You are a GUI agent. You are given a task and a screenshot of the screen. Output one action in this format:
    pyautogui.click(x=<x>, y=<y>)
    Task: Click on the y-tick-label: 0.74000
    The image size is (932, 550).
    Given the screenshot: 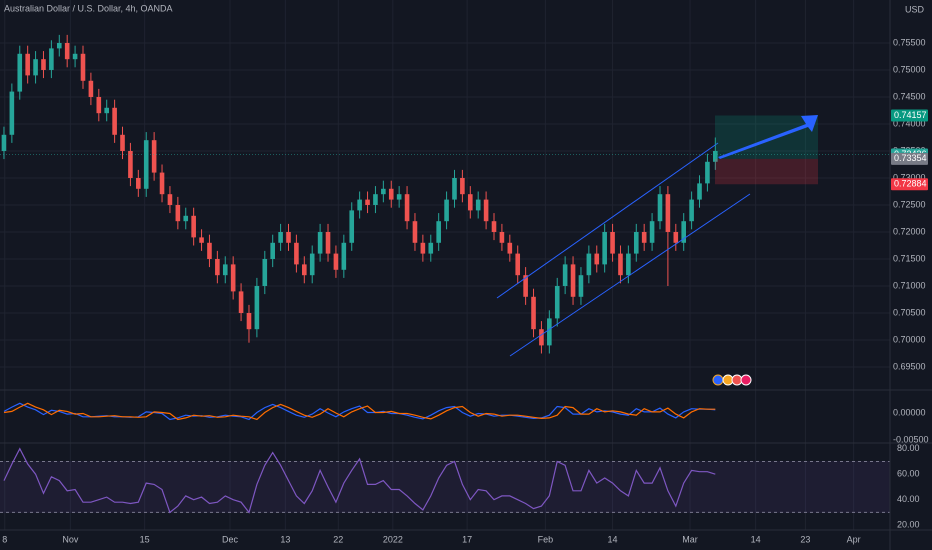 What is the action you would take?
    pyautogui.click(x=909, y=123)
    